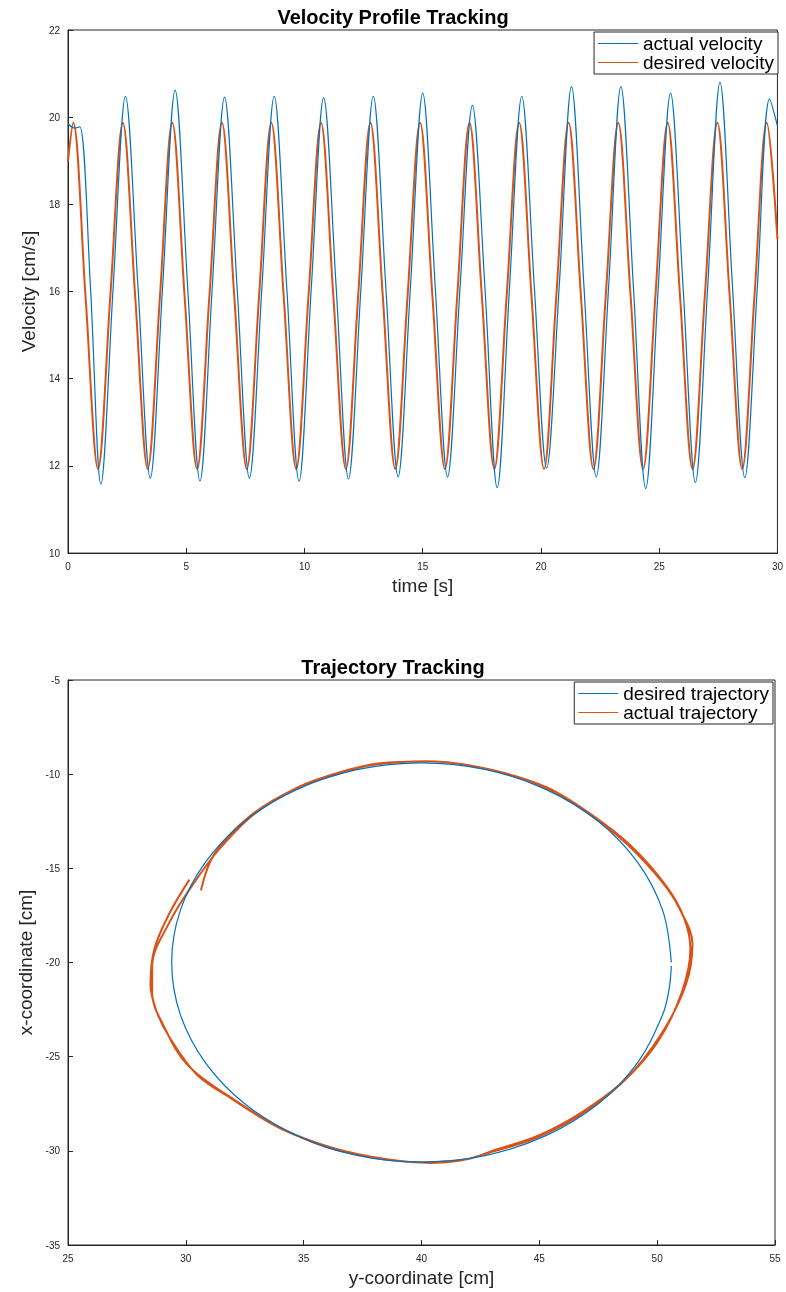 This screenshot has height=1292, width=786. Describe the element at coordinates (657, 1258) in the screenshot. I see `x-tick-label: 50` at that location.